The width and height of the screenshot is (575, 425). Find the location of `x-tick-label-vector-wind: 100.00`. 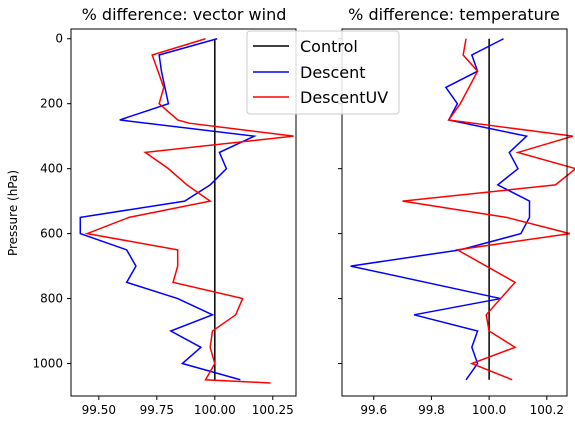

x-tick-label-vector-wind: 100.00 is located at coordinates (215, 410).